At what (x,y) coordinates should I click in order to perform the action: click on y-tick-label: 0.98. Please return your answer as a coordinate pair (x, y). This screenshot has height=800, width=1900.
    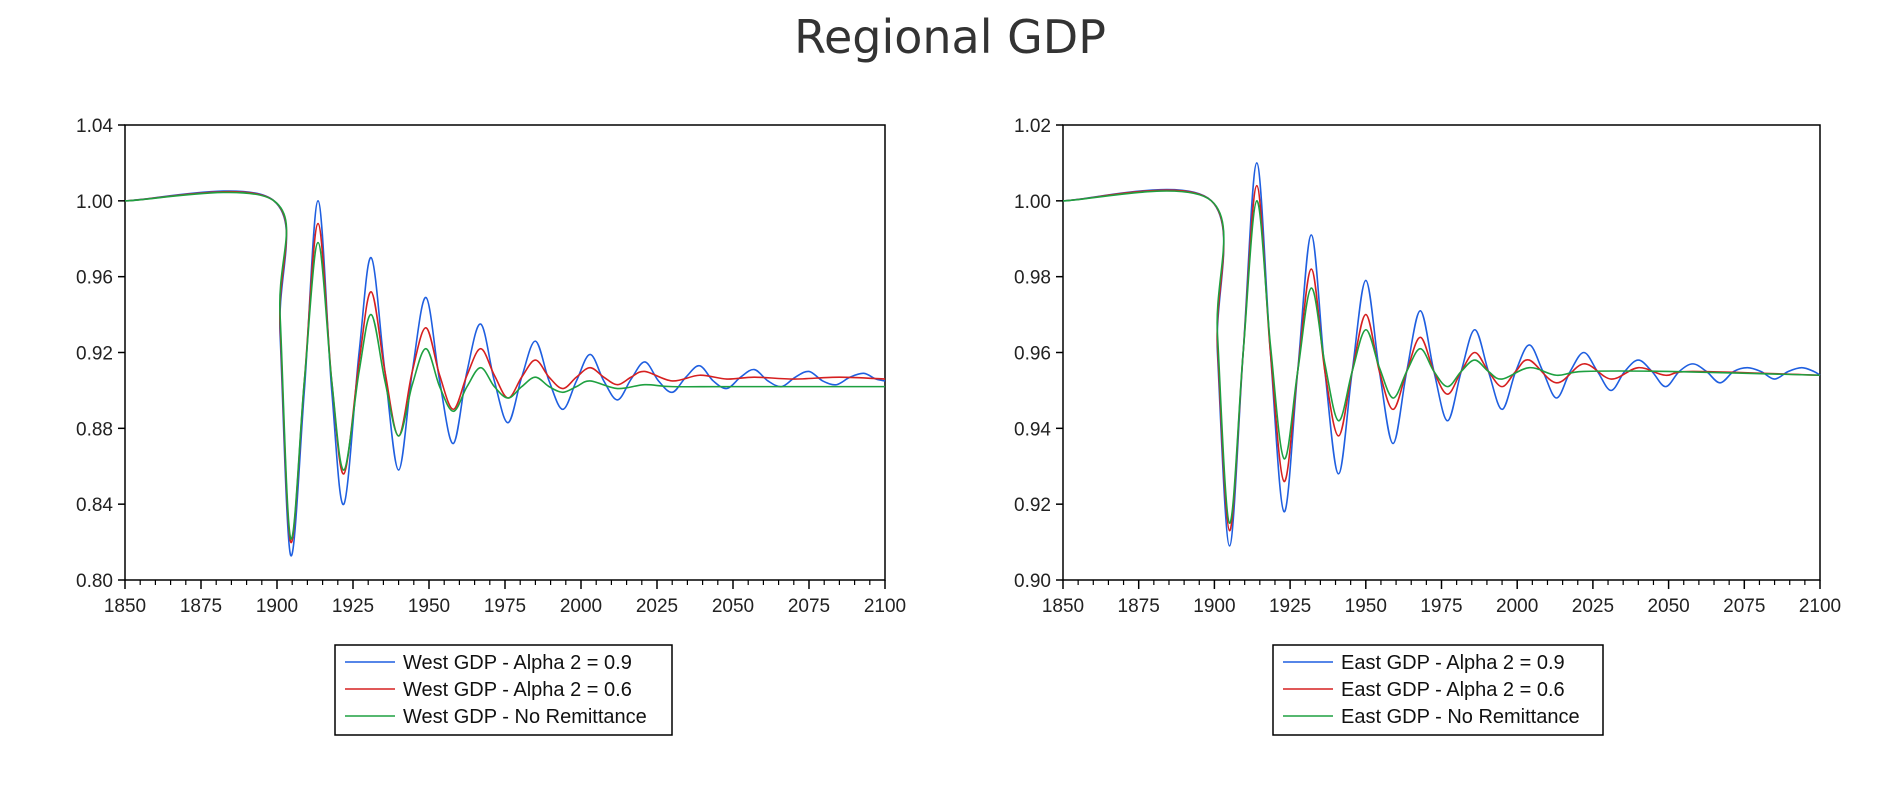
    Looking at the image, I should click on (1032, 278).